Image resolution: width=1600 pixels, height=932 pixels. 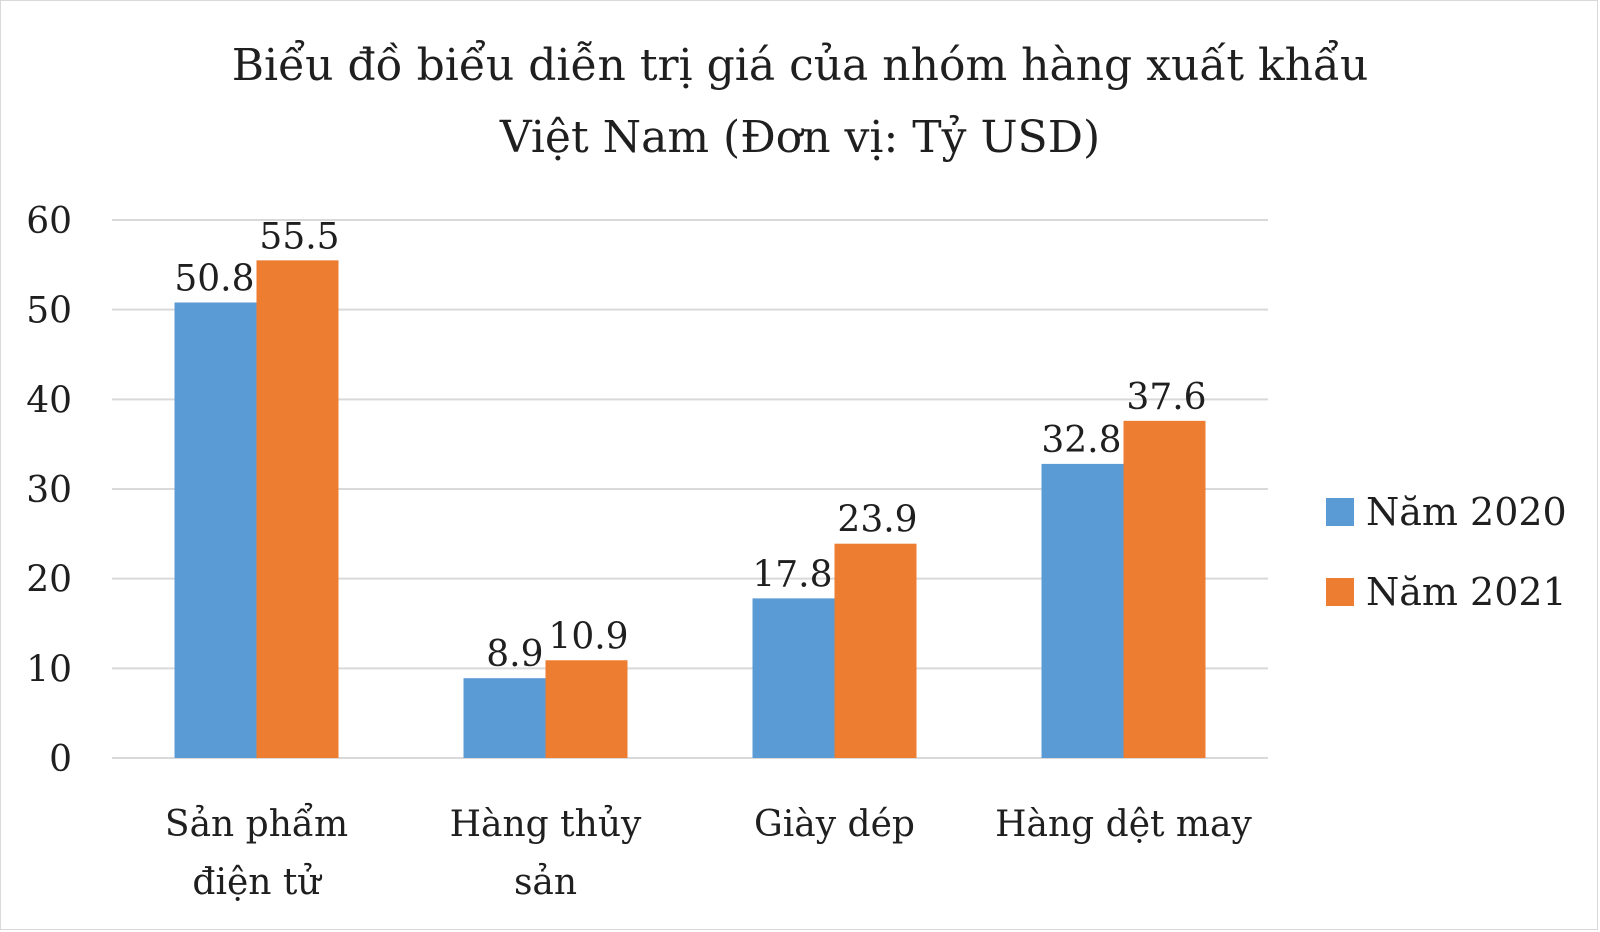 I want to click on y-tick-label: 30, so click(x=49, y=490).